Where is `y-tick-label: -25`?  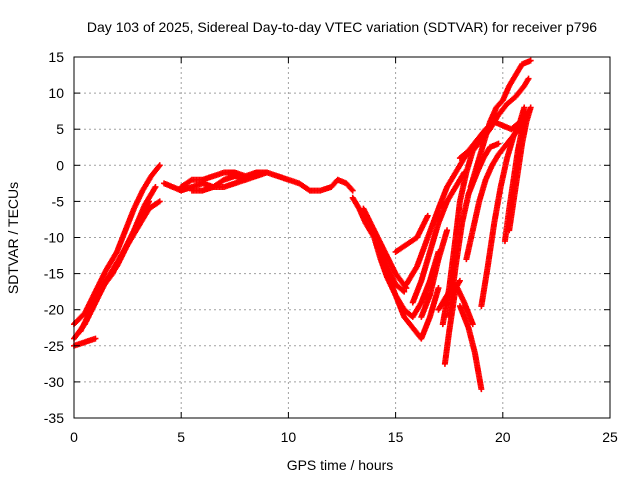 y-tick-label: -25 is located at coordinates (54, 346).